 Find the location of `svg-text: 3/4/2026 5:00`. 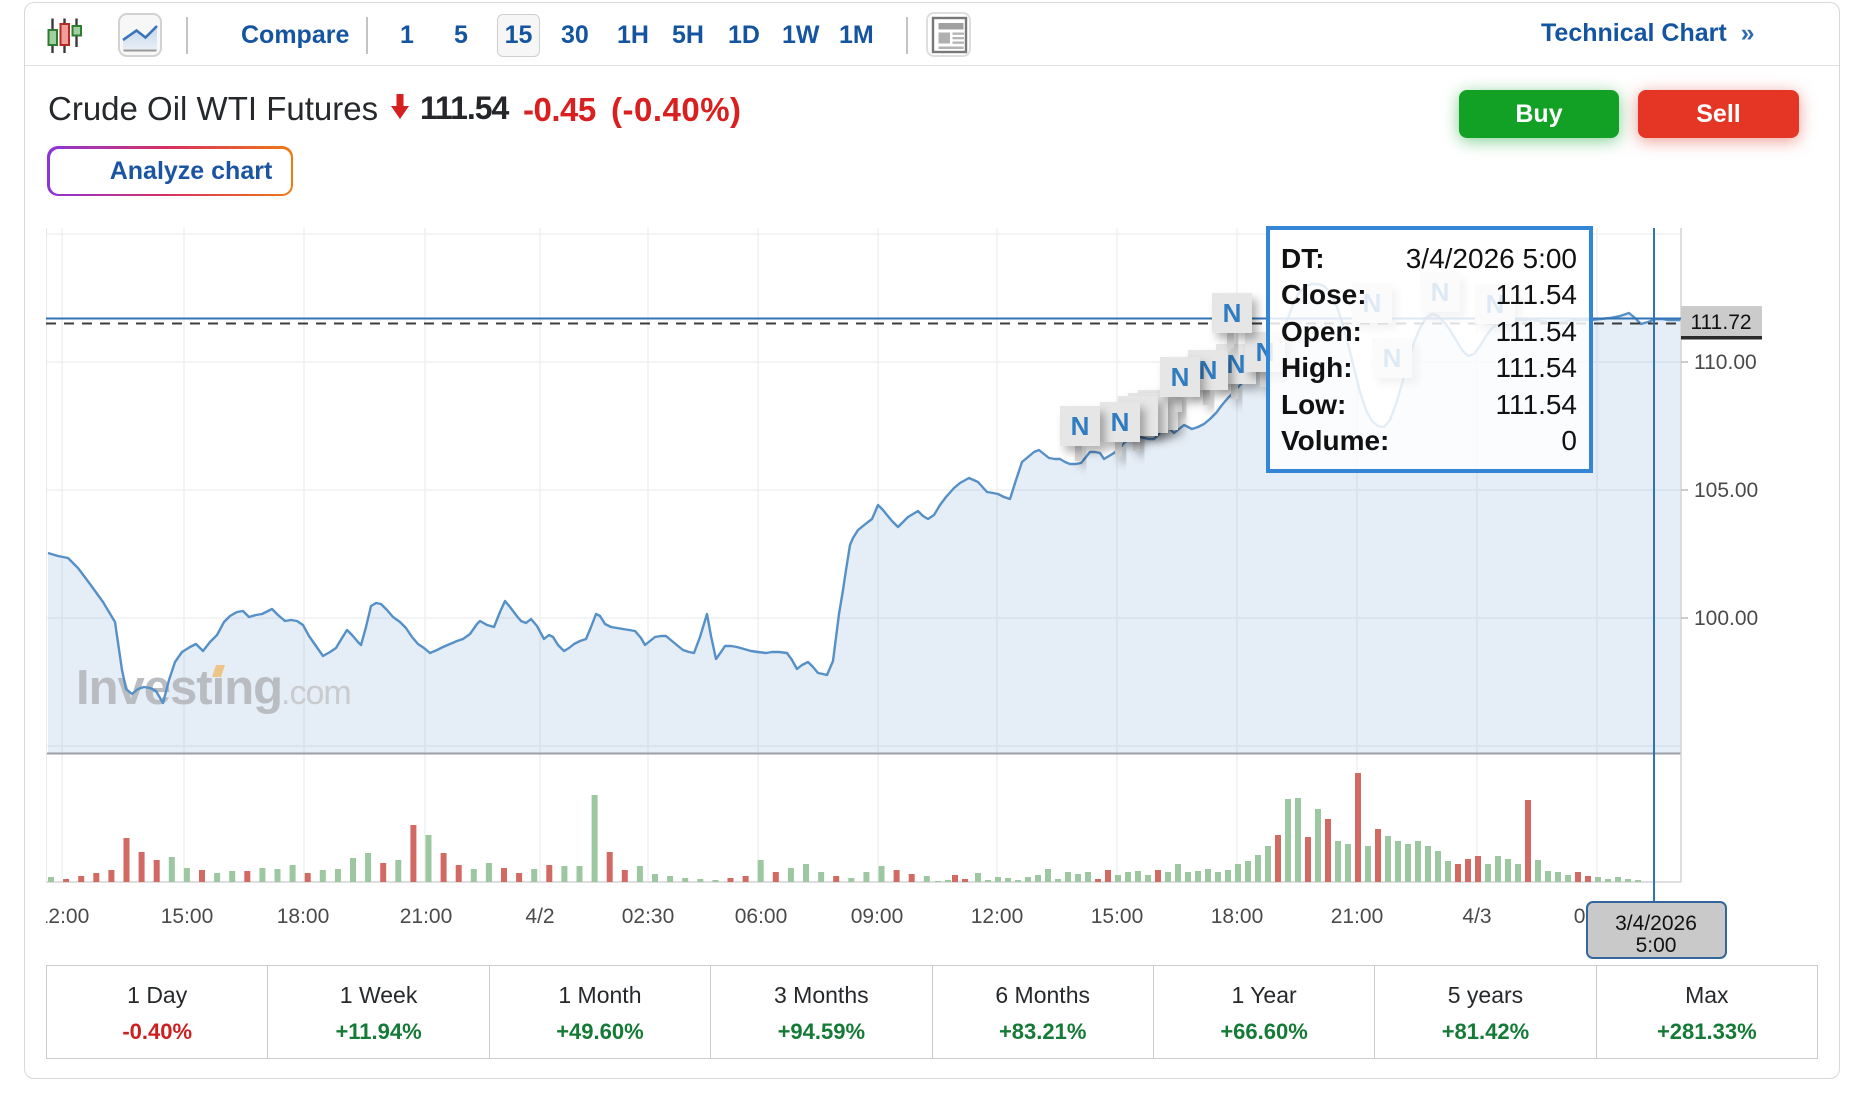

svg-text: 3/4/2026 5:00 is located at coordinates (1491, 258).